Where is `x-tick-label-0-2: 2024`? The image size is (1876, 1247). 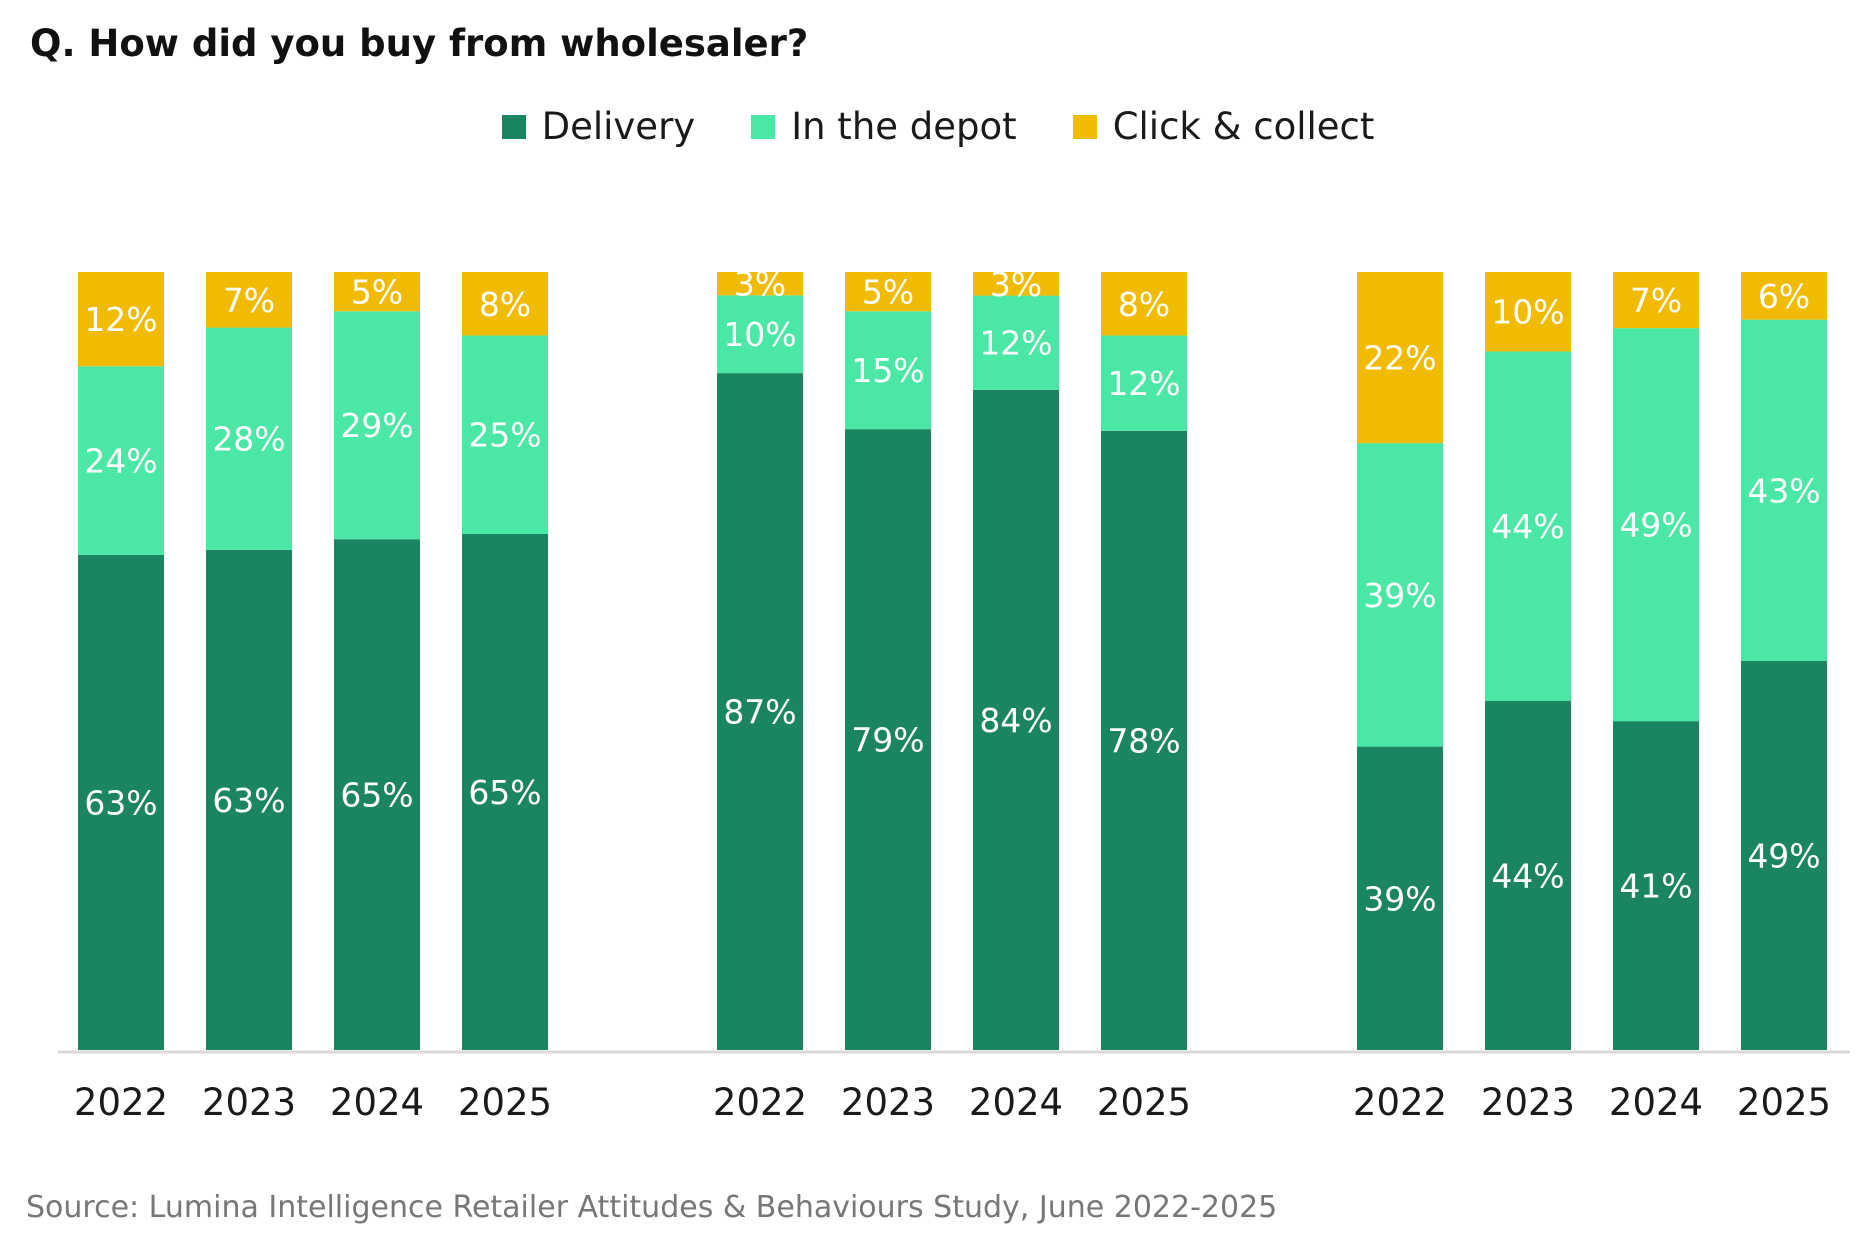
x-tick-label-0-2: 2024 is located at coordinates (377, 1102).